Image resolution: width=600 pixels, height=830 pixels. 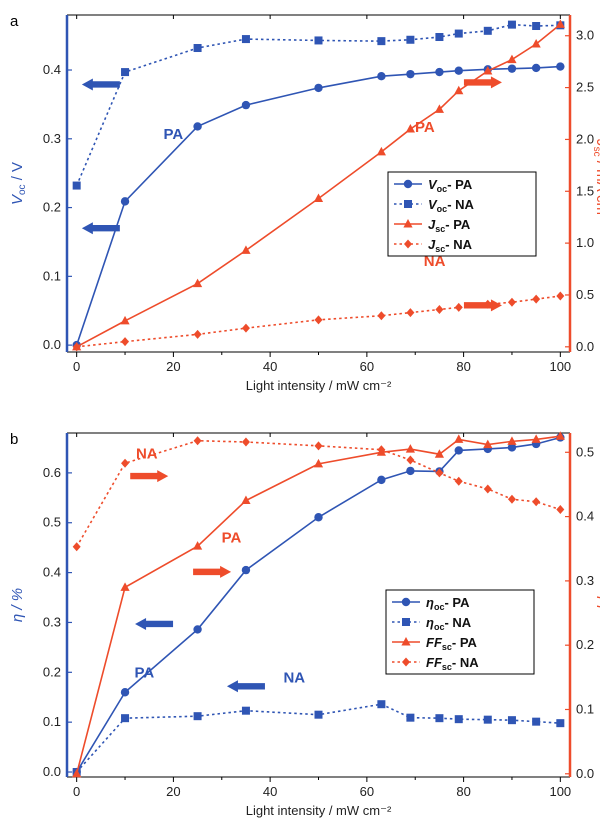 I want to click on right-y-axis-label: FF, so click(x=596, y=605).